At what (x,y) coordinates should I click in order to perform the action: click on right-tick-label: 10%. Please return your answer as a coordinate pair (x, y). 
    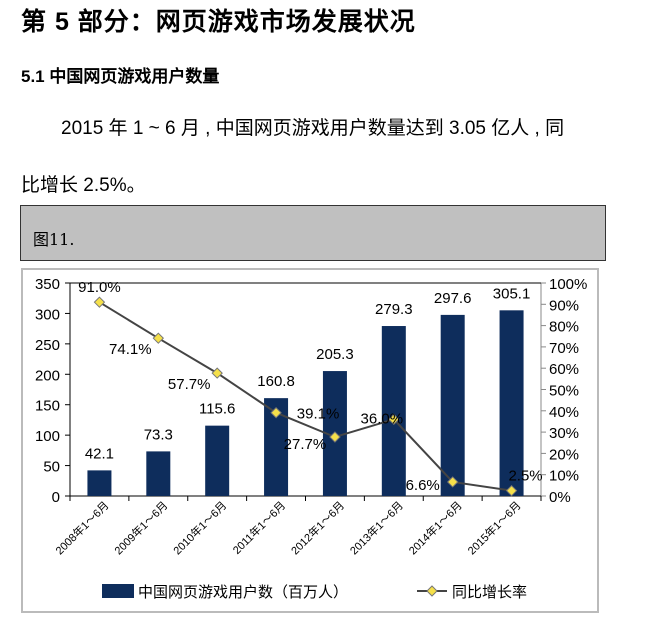
    Looking at the image, I should click on (564, 476).